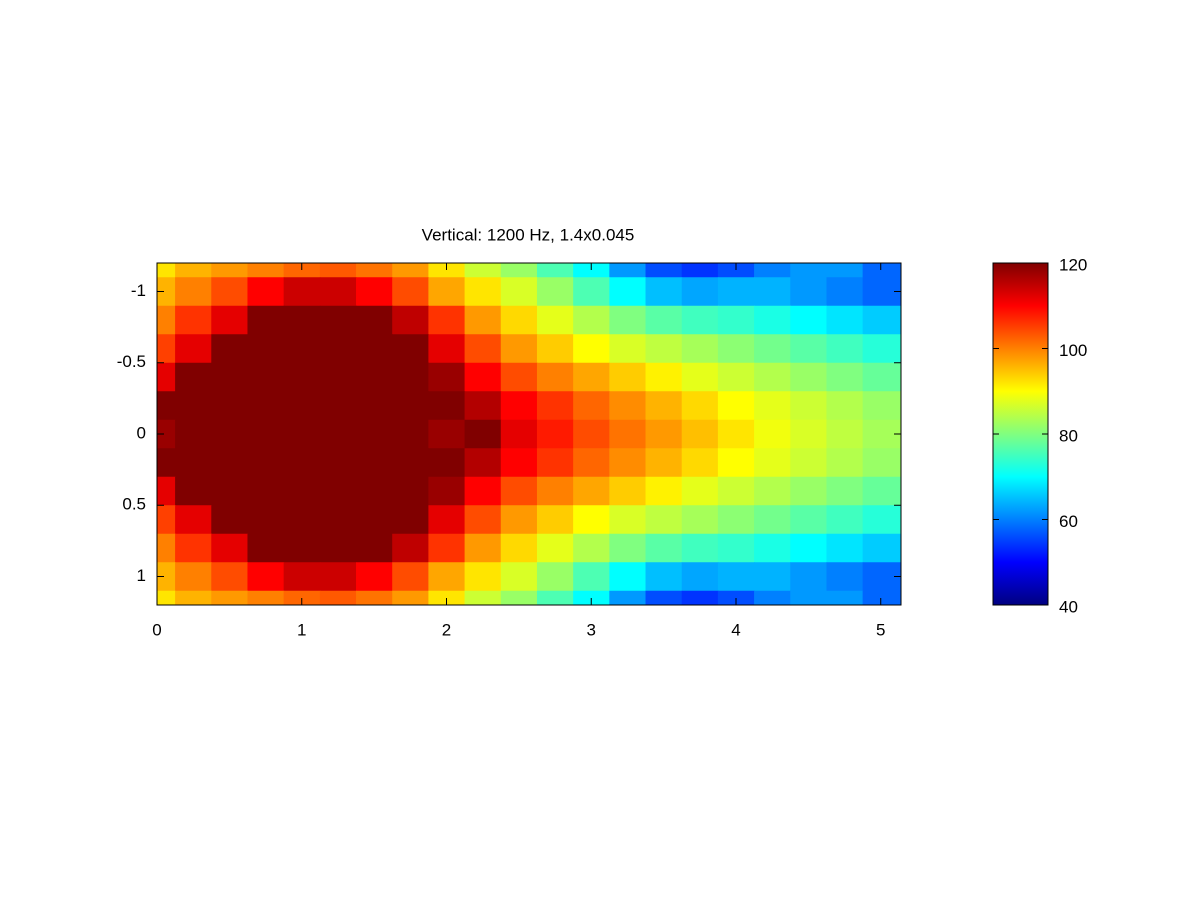 Image resolution: width=1200 pixels, height=900 pixels. I want to click on y-tick-label: 0, so click(141, 432).